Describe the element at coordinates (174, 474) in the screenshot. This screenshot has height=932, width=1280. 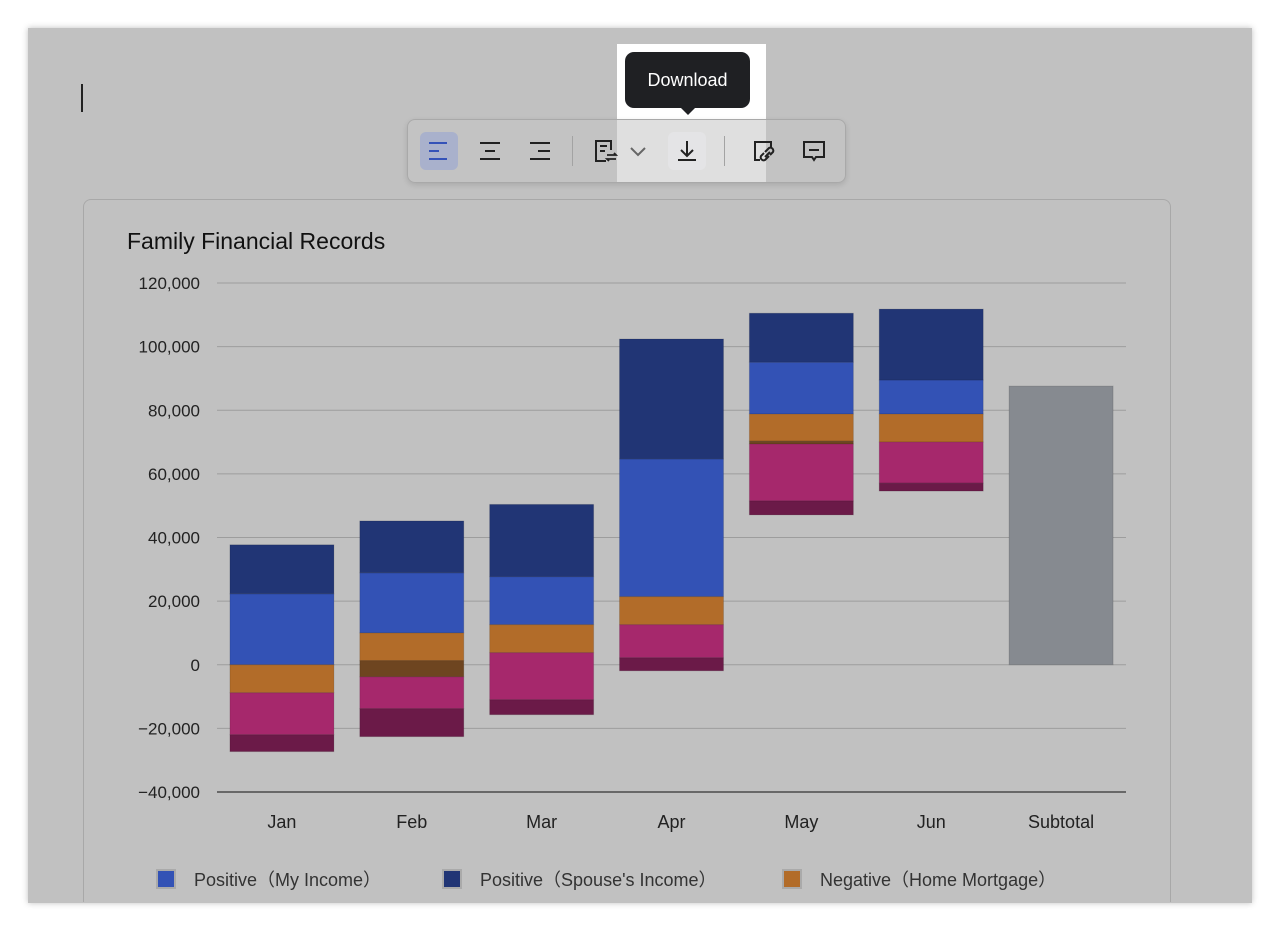
I see `y-tick-label: 60,000` at that location.